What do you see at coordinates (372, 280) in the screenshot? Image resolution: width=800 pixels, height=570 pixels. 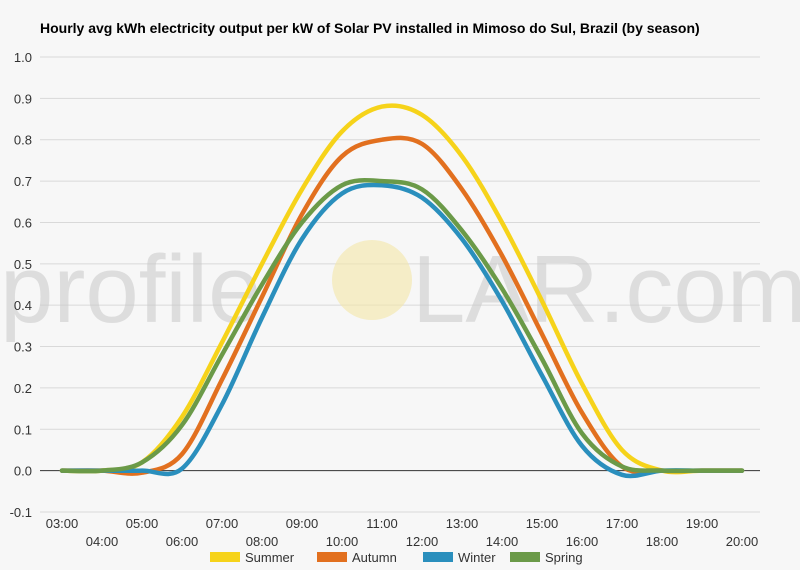 I see `watermark-sun-icon` at bounding box center [372, 280].